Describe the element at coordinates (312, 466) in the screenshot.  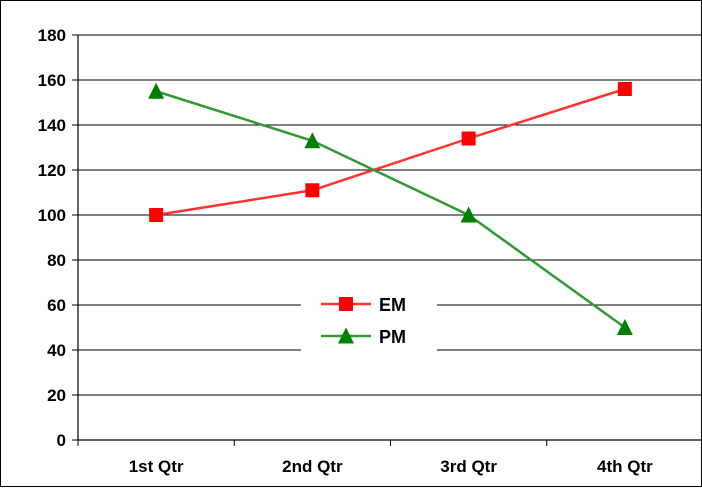
I see `x-tick-label-2: 2nd Qtr` at that location.